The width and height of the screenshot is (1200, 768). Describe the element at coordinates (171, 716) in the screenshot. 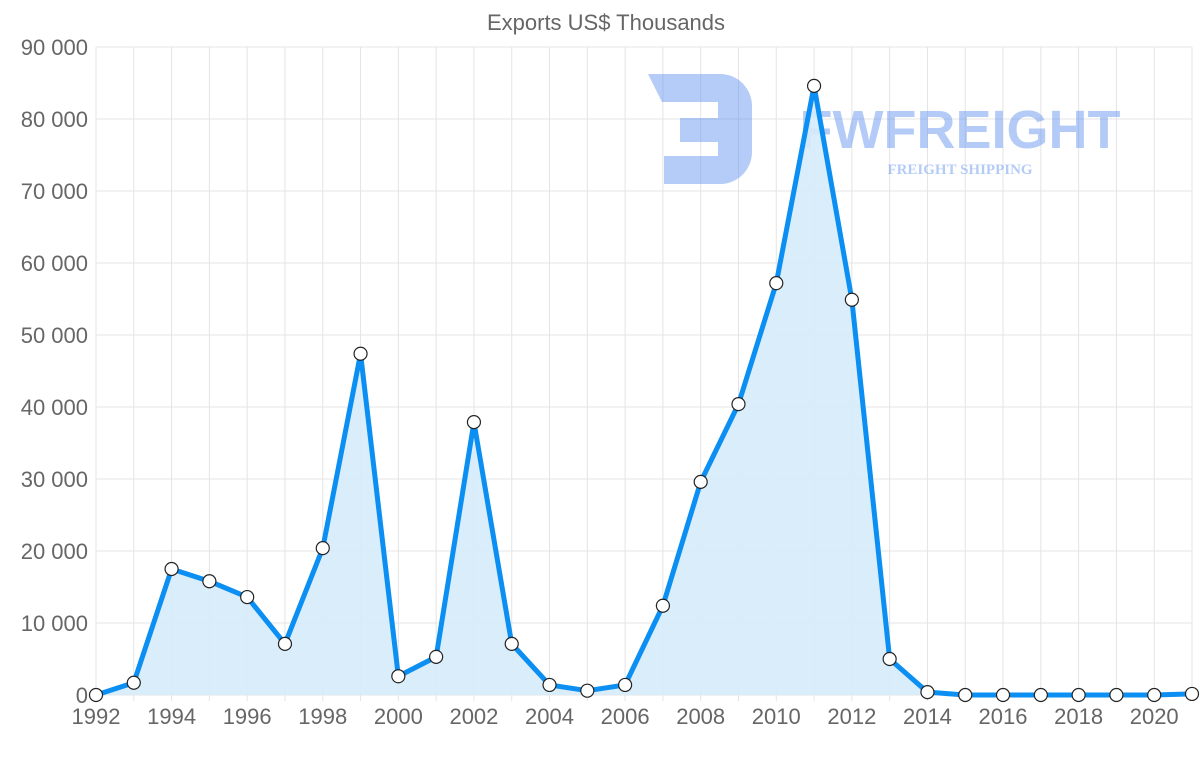

I see `x-tick-label: 1994` at that location.